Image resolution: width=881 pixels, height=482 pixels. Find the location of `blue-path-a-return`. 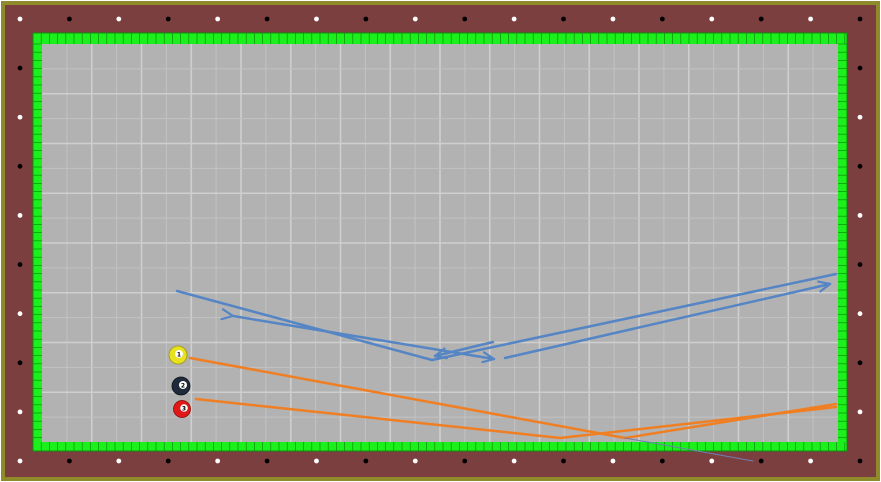

blue-path-a-return is located at coordinates (634, 317).